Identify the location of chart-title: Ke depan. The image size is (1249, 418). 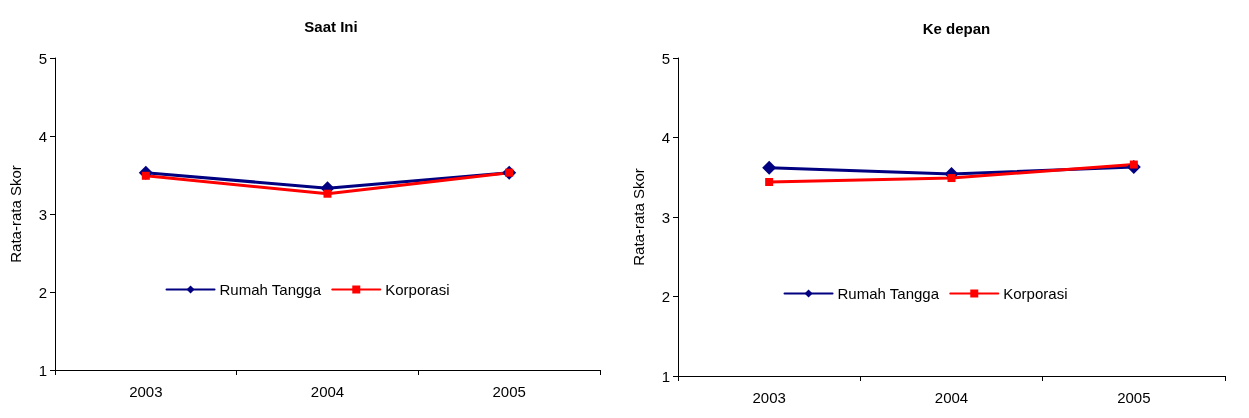
(956, 28).